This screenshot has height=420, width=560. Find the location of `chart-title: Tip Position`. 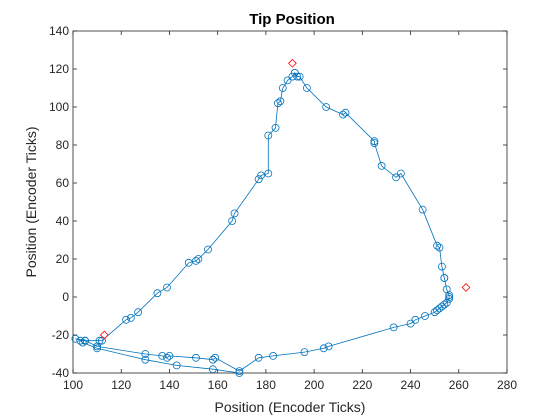

chart-title: Tip Position is located at coordinates (292, 19).